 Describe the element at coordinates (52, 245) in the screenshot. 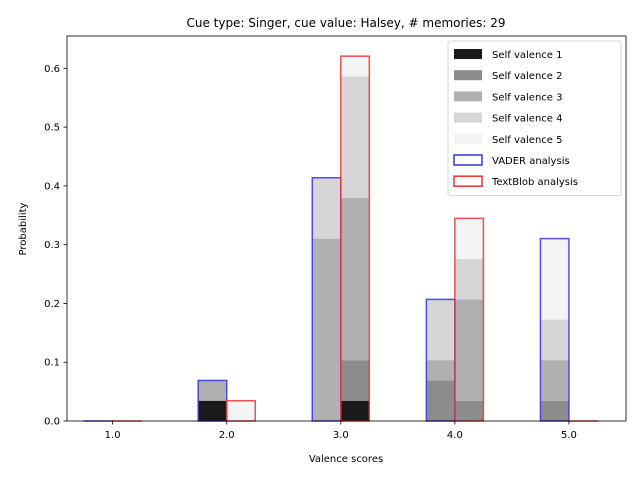

I see `y-tick-label: 0.3` at that location.